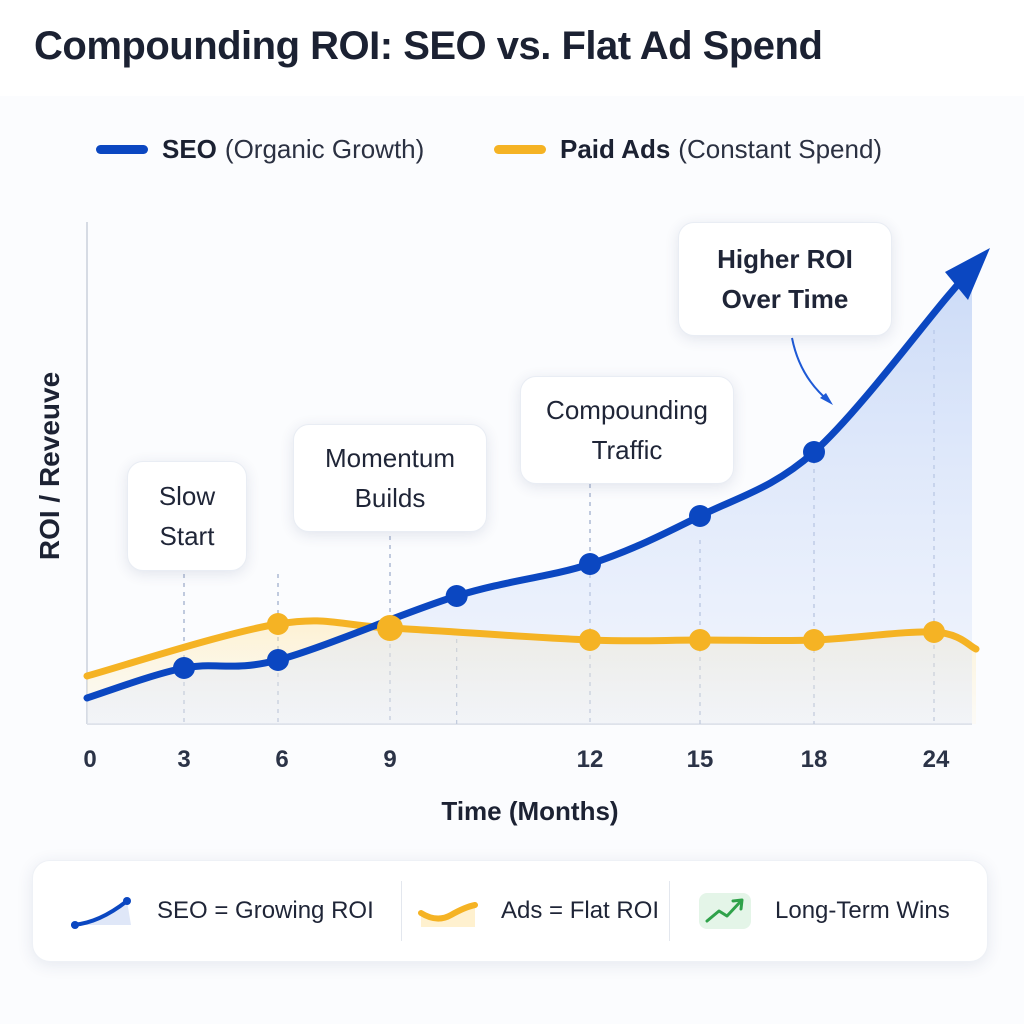  What do you see at coordinates (390, 458) in the screenshot?
I see `callout-line: Momentum` at bounding box center [390, 458].